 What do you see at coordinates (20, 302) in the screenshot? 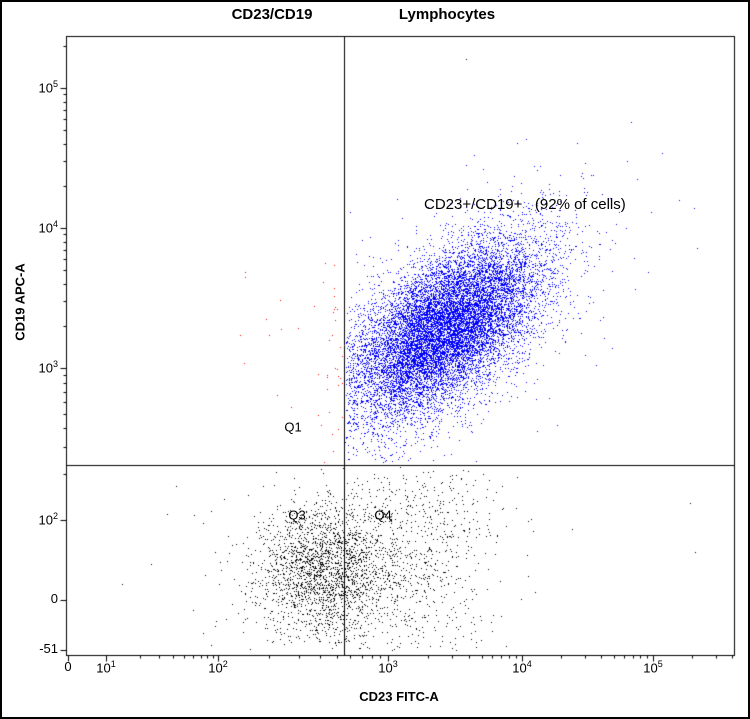
I see `y-axis-title: CD19 APC-A` at bounding box center [20, 302].